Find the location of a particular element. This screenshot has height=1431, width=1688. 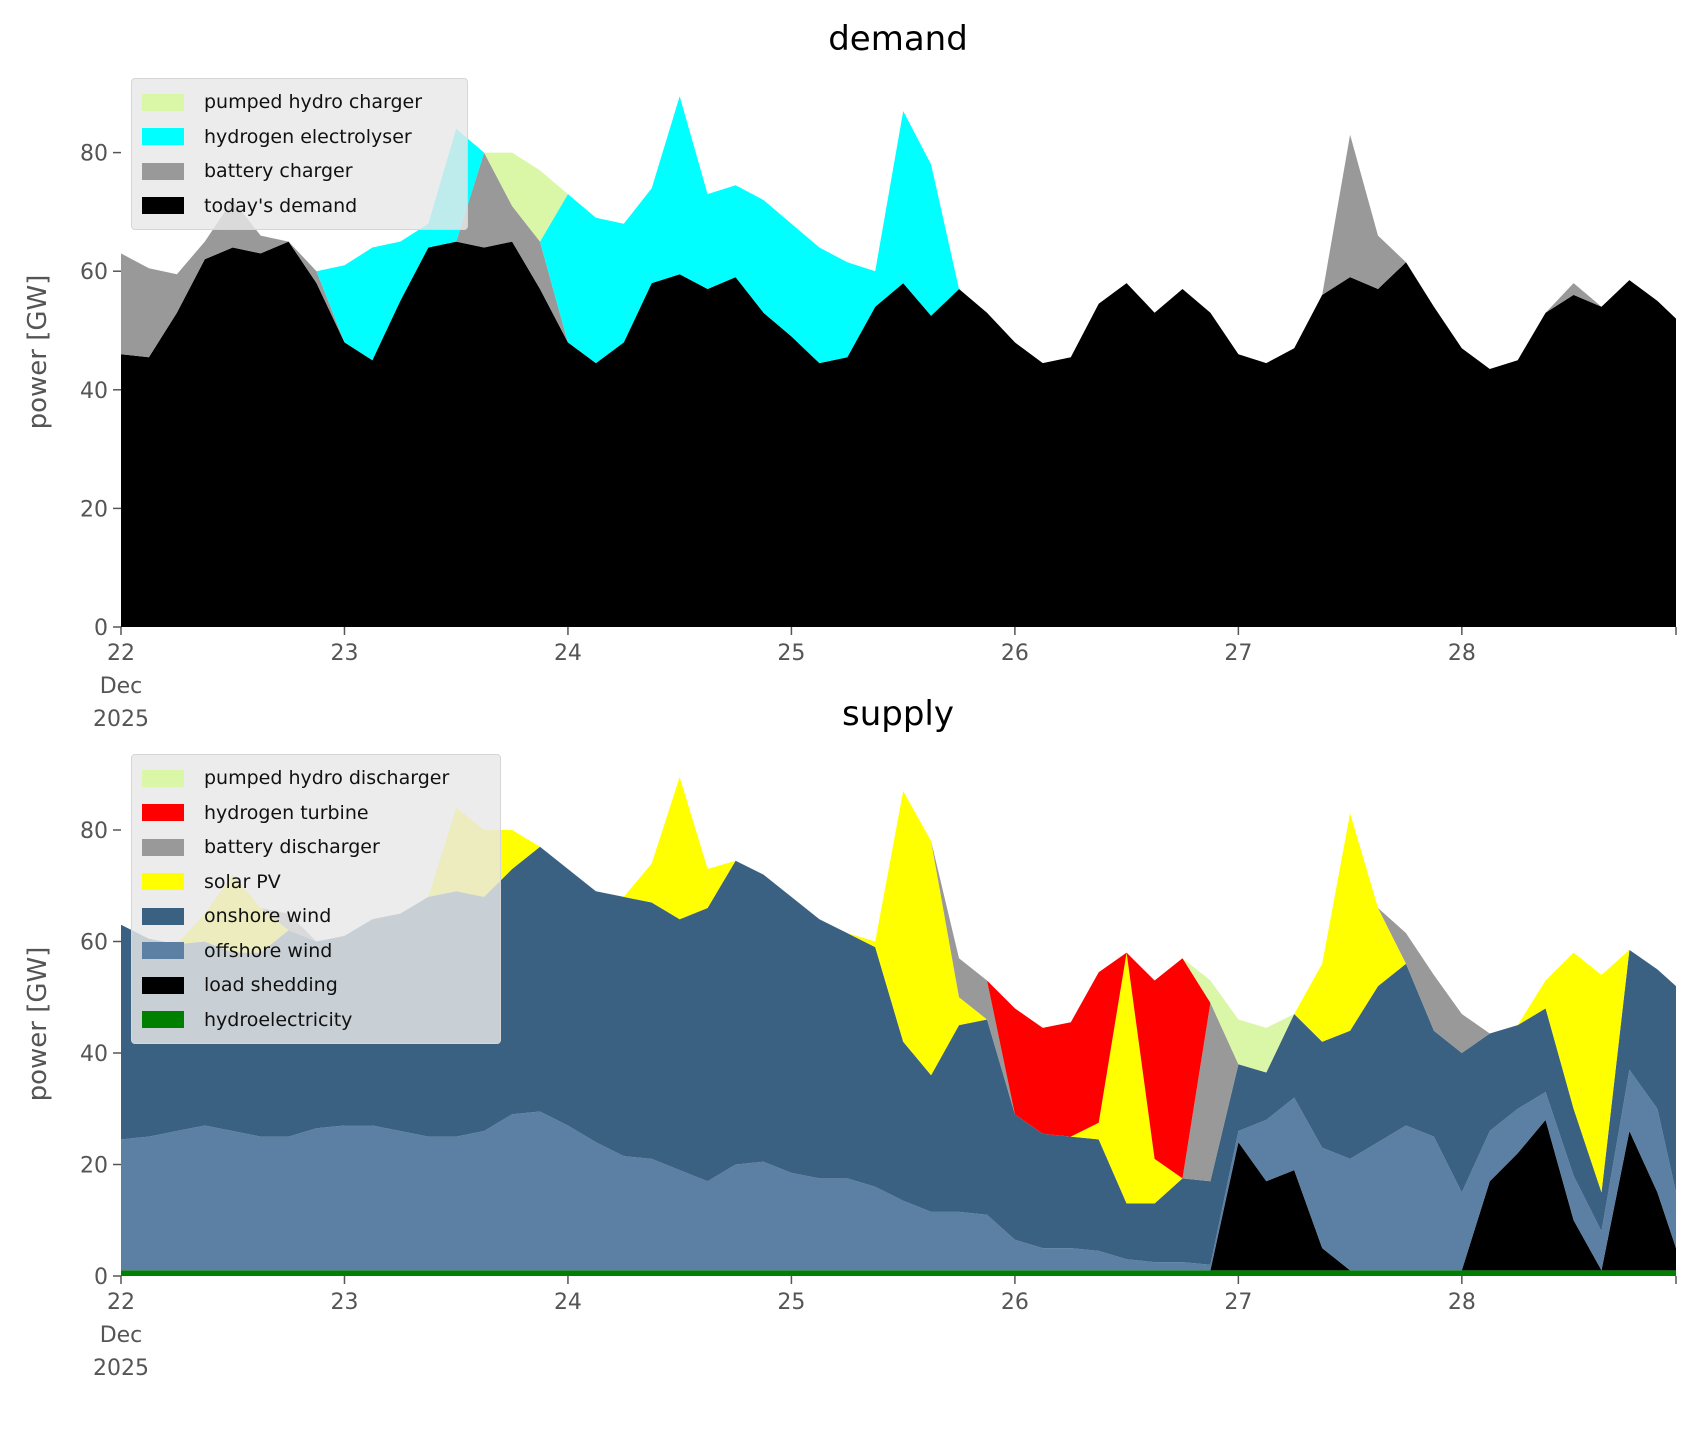

area-load-shedding is located at coordinates (898, 1195).